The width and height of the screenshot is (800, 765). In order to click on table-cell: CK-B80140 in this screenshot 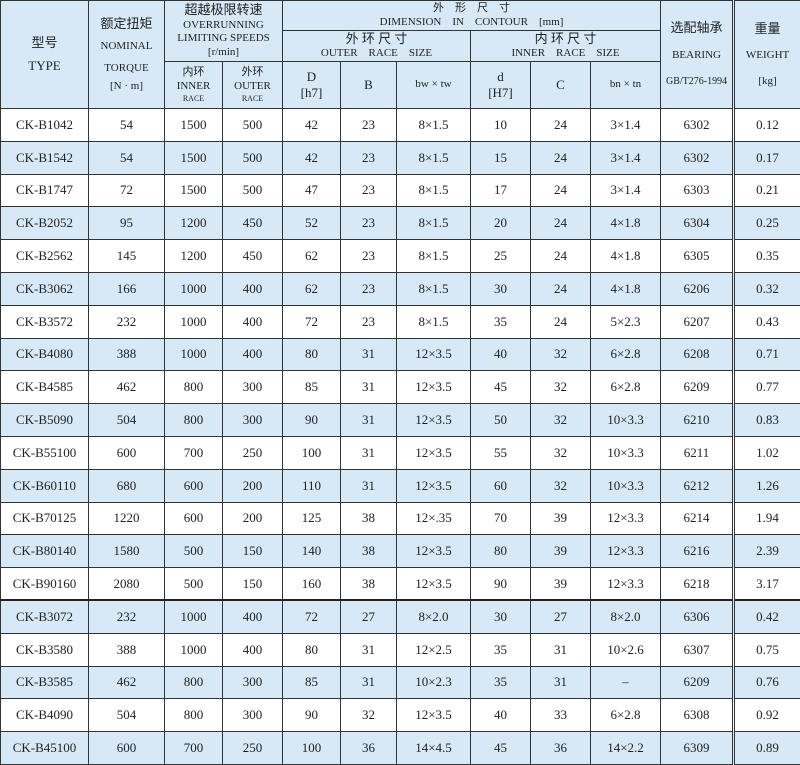, I will do `click(45, 551)`.